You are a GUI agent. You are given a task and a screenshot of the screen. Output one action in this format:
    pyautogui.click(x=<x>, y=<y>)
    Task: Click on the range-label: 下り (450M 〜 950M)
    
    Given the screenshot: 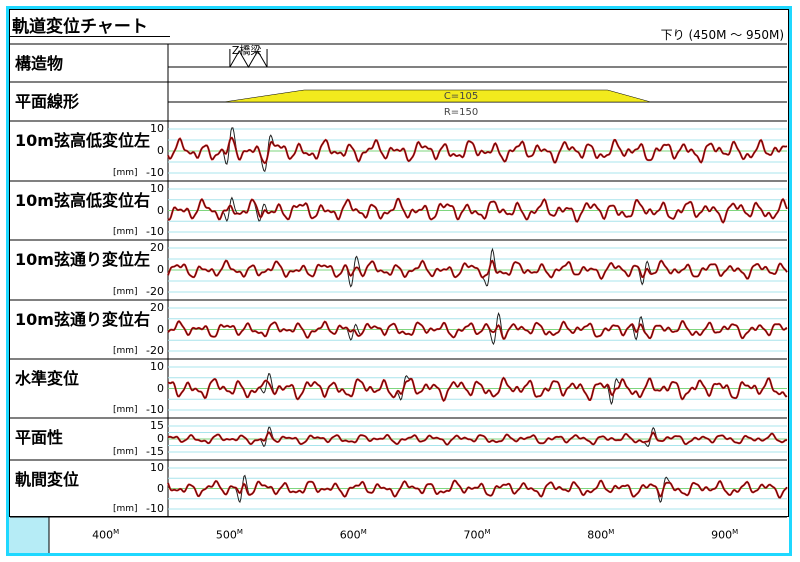 What is the action you would take?
    pyautogui.click(x=722, y=35)
    